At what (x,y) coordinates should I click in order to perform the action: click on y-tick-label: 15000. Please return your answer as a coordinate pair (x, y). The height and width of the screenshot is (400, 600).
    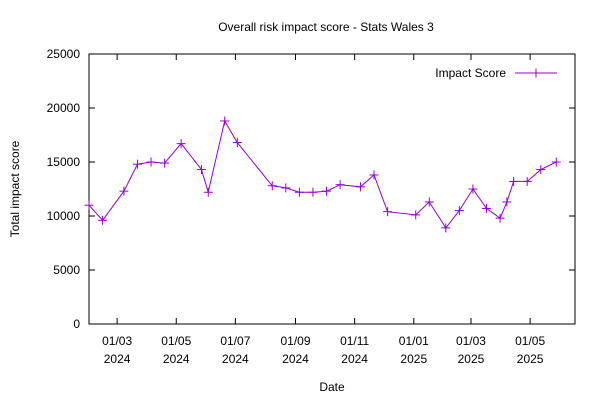
    Looking at the image, I should click on (64, 162).